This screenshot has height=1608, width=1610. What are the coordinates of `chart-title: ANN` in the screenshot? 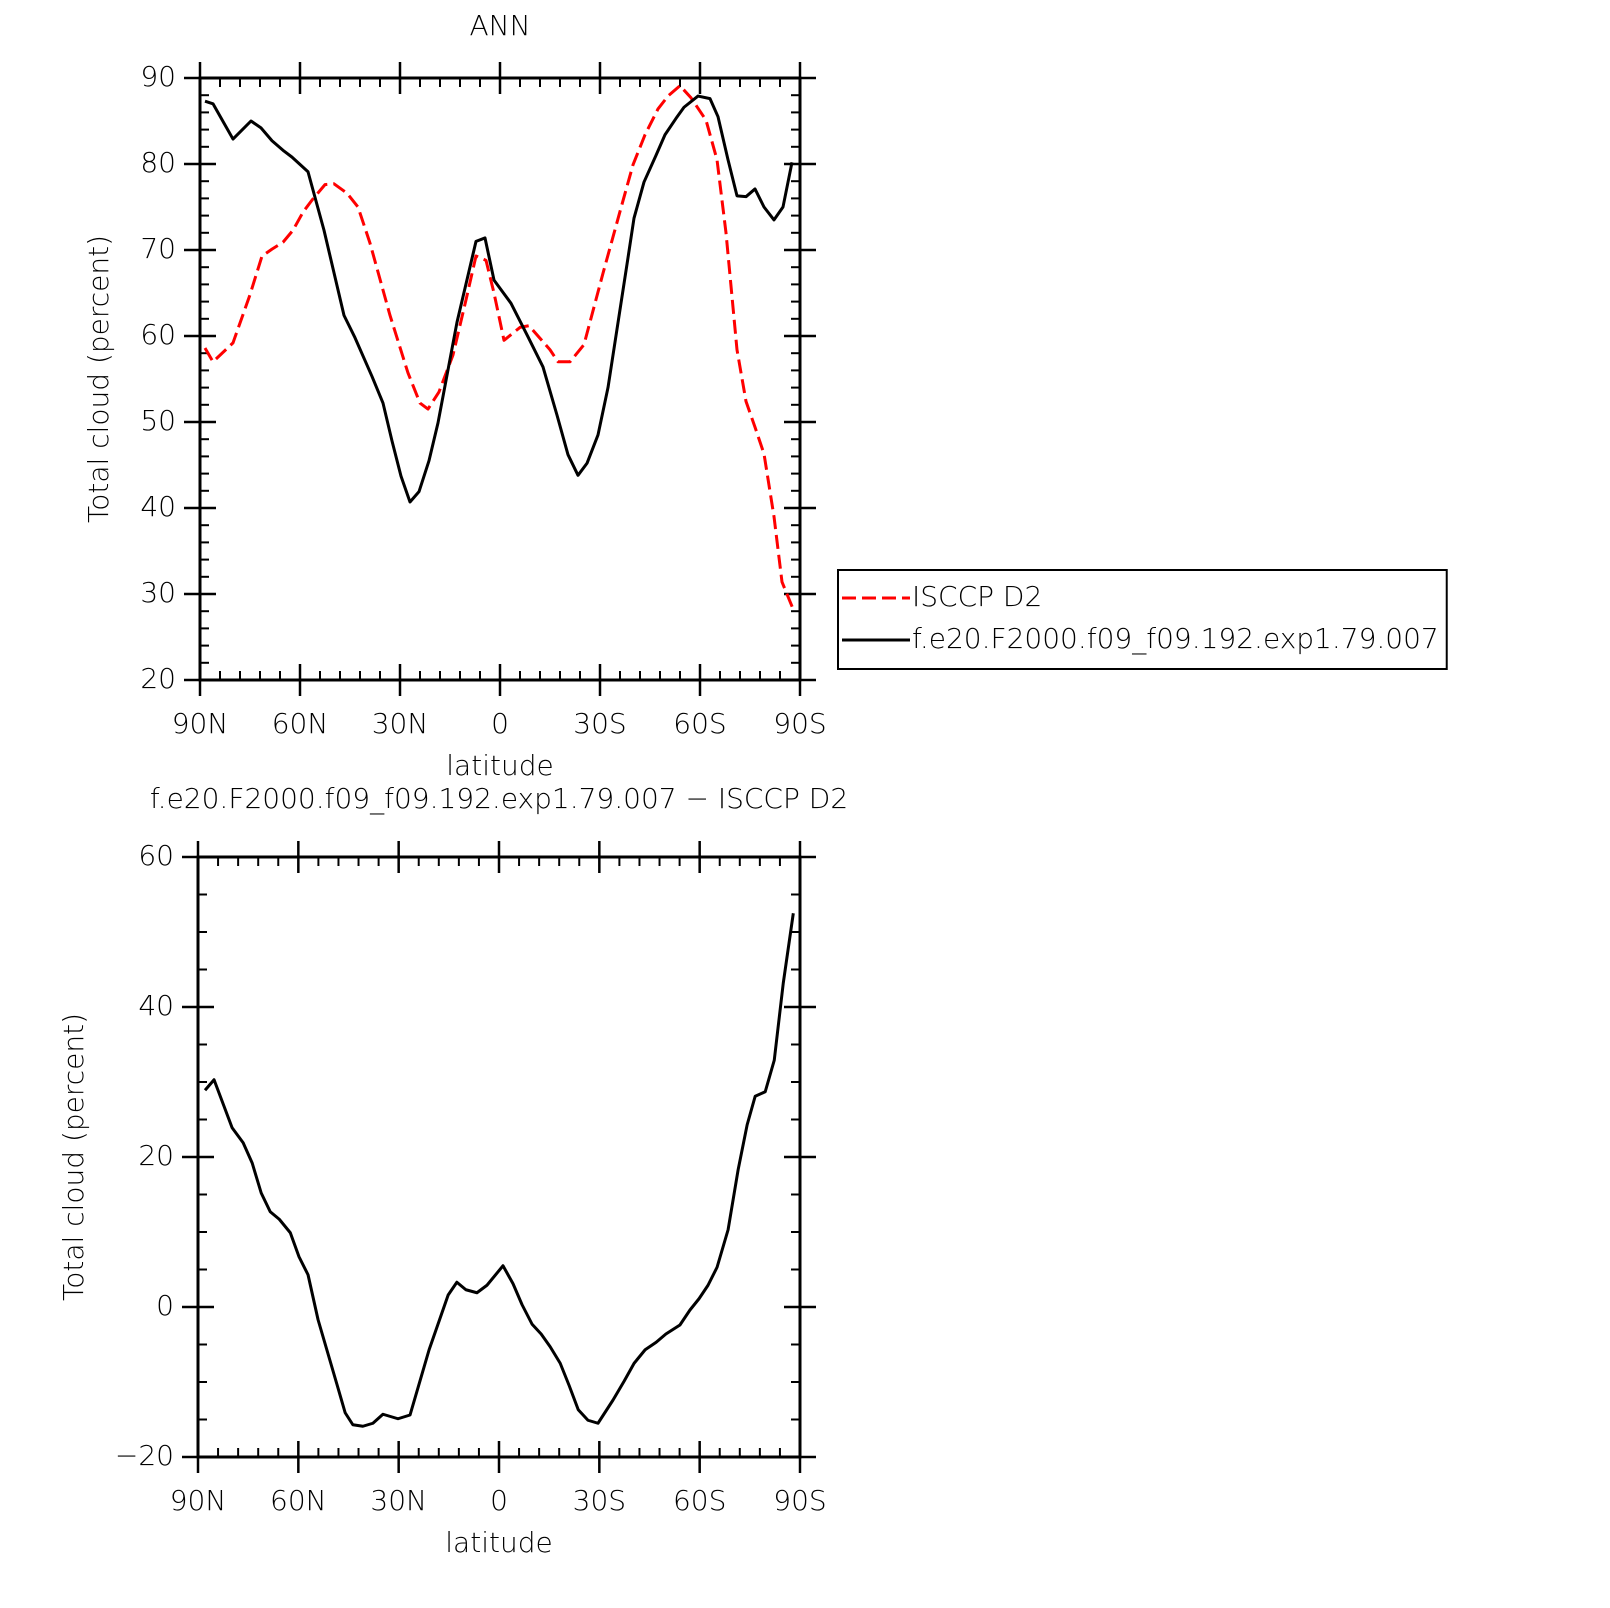 It's located at (499, 25).